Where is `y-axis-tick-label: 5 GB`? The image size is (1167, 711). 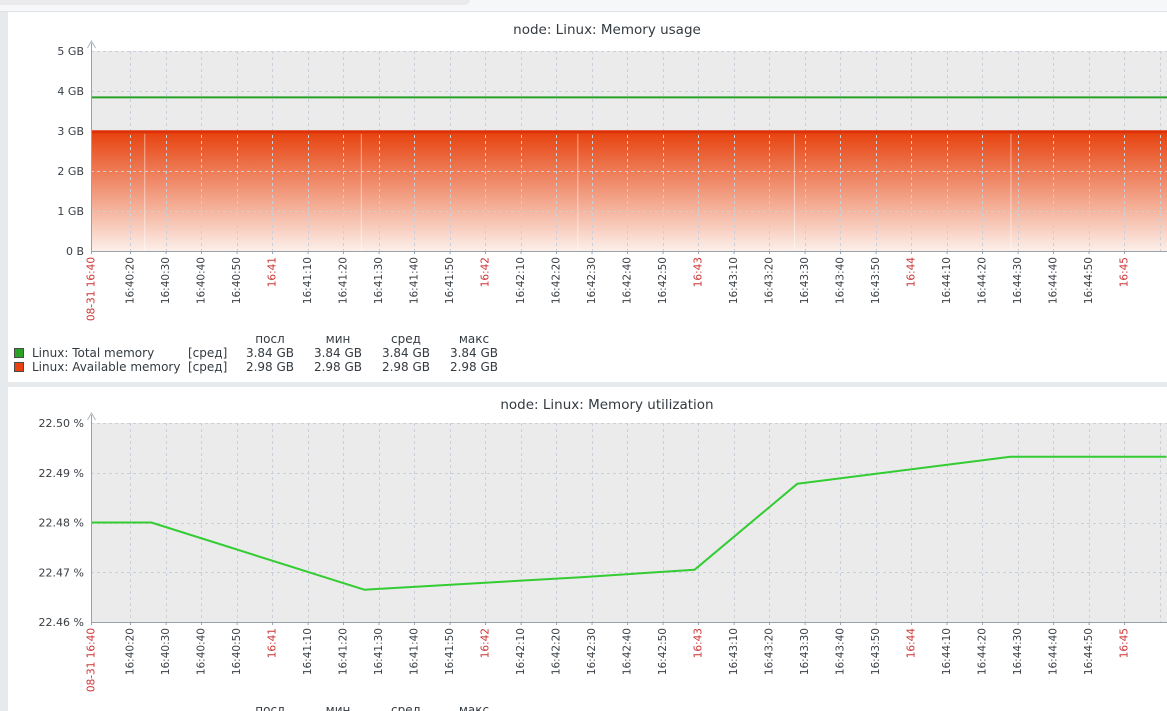
y-axis-tick-label: 5 GB is located at coordinates (70, 51).